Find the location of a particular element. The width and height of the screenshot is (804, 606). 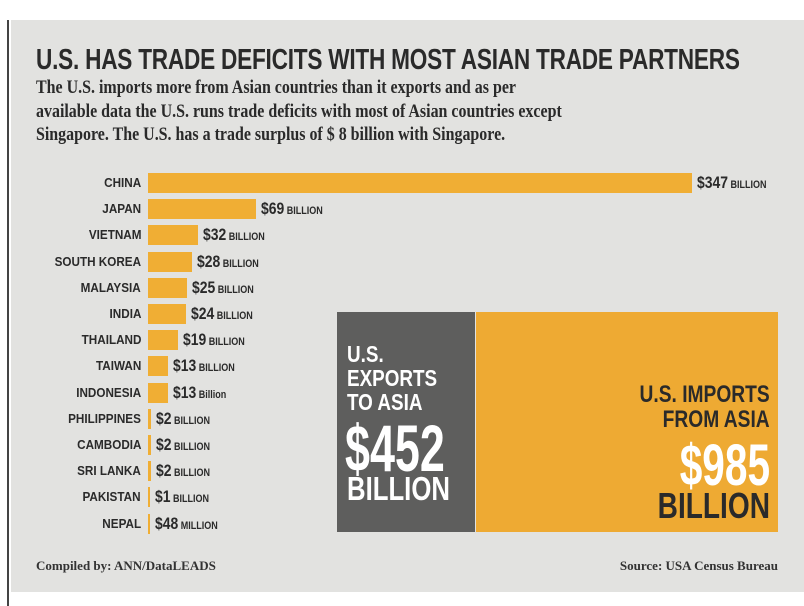

bar-row: MALAYSIA $25 BILLION is located at coordinates (402, 287).